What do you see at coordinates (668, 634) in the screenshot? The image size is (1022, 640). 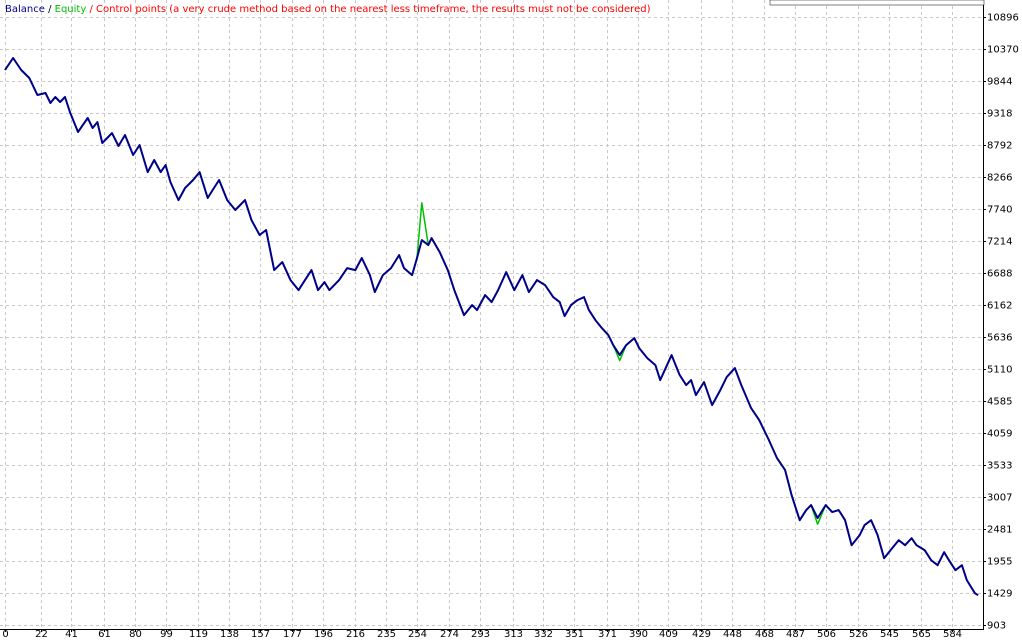 I see `x-tick-label: 409` at bounding box center [668, 634].